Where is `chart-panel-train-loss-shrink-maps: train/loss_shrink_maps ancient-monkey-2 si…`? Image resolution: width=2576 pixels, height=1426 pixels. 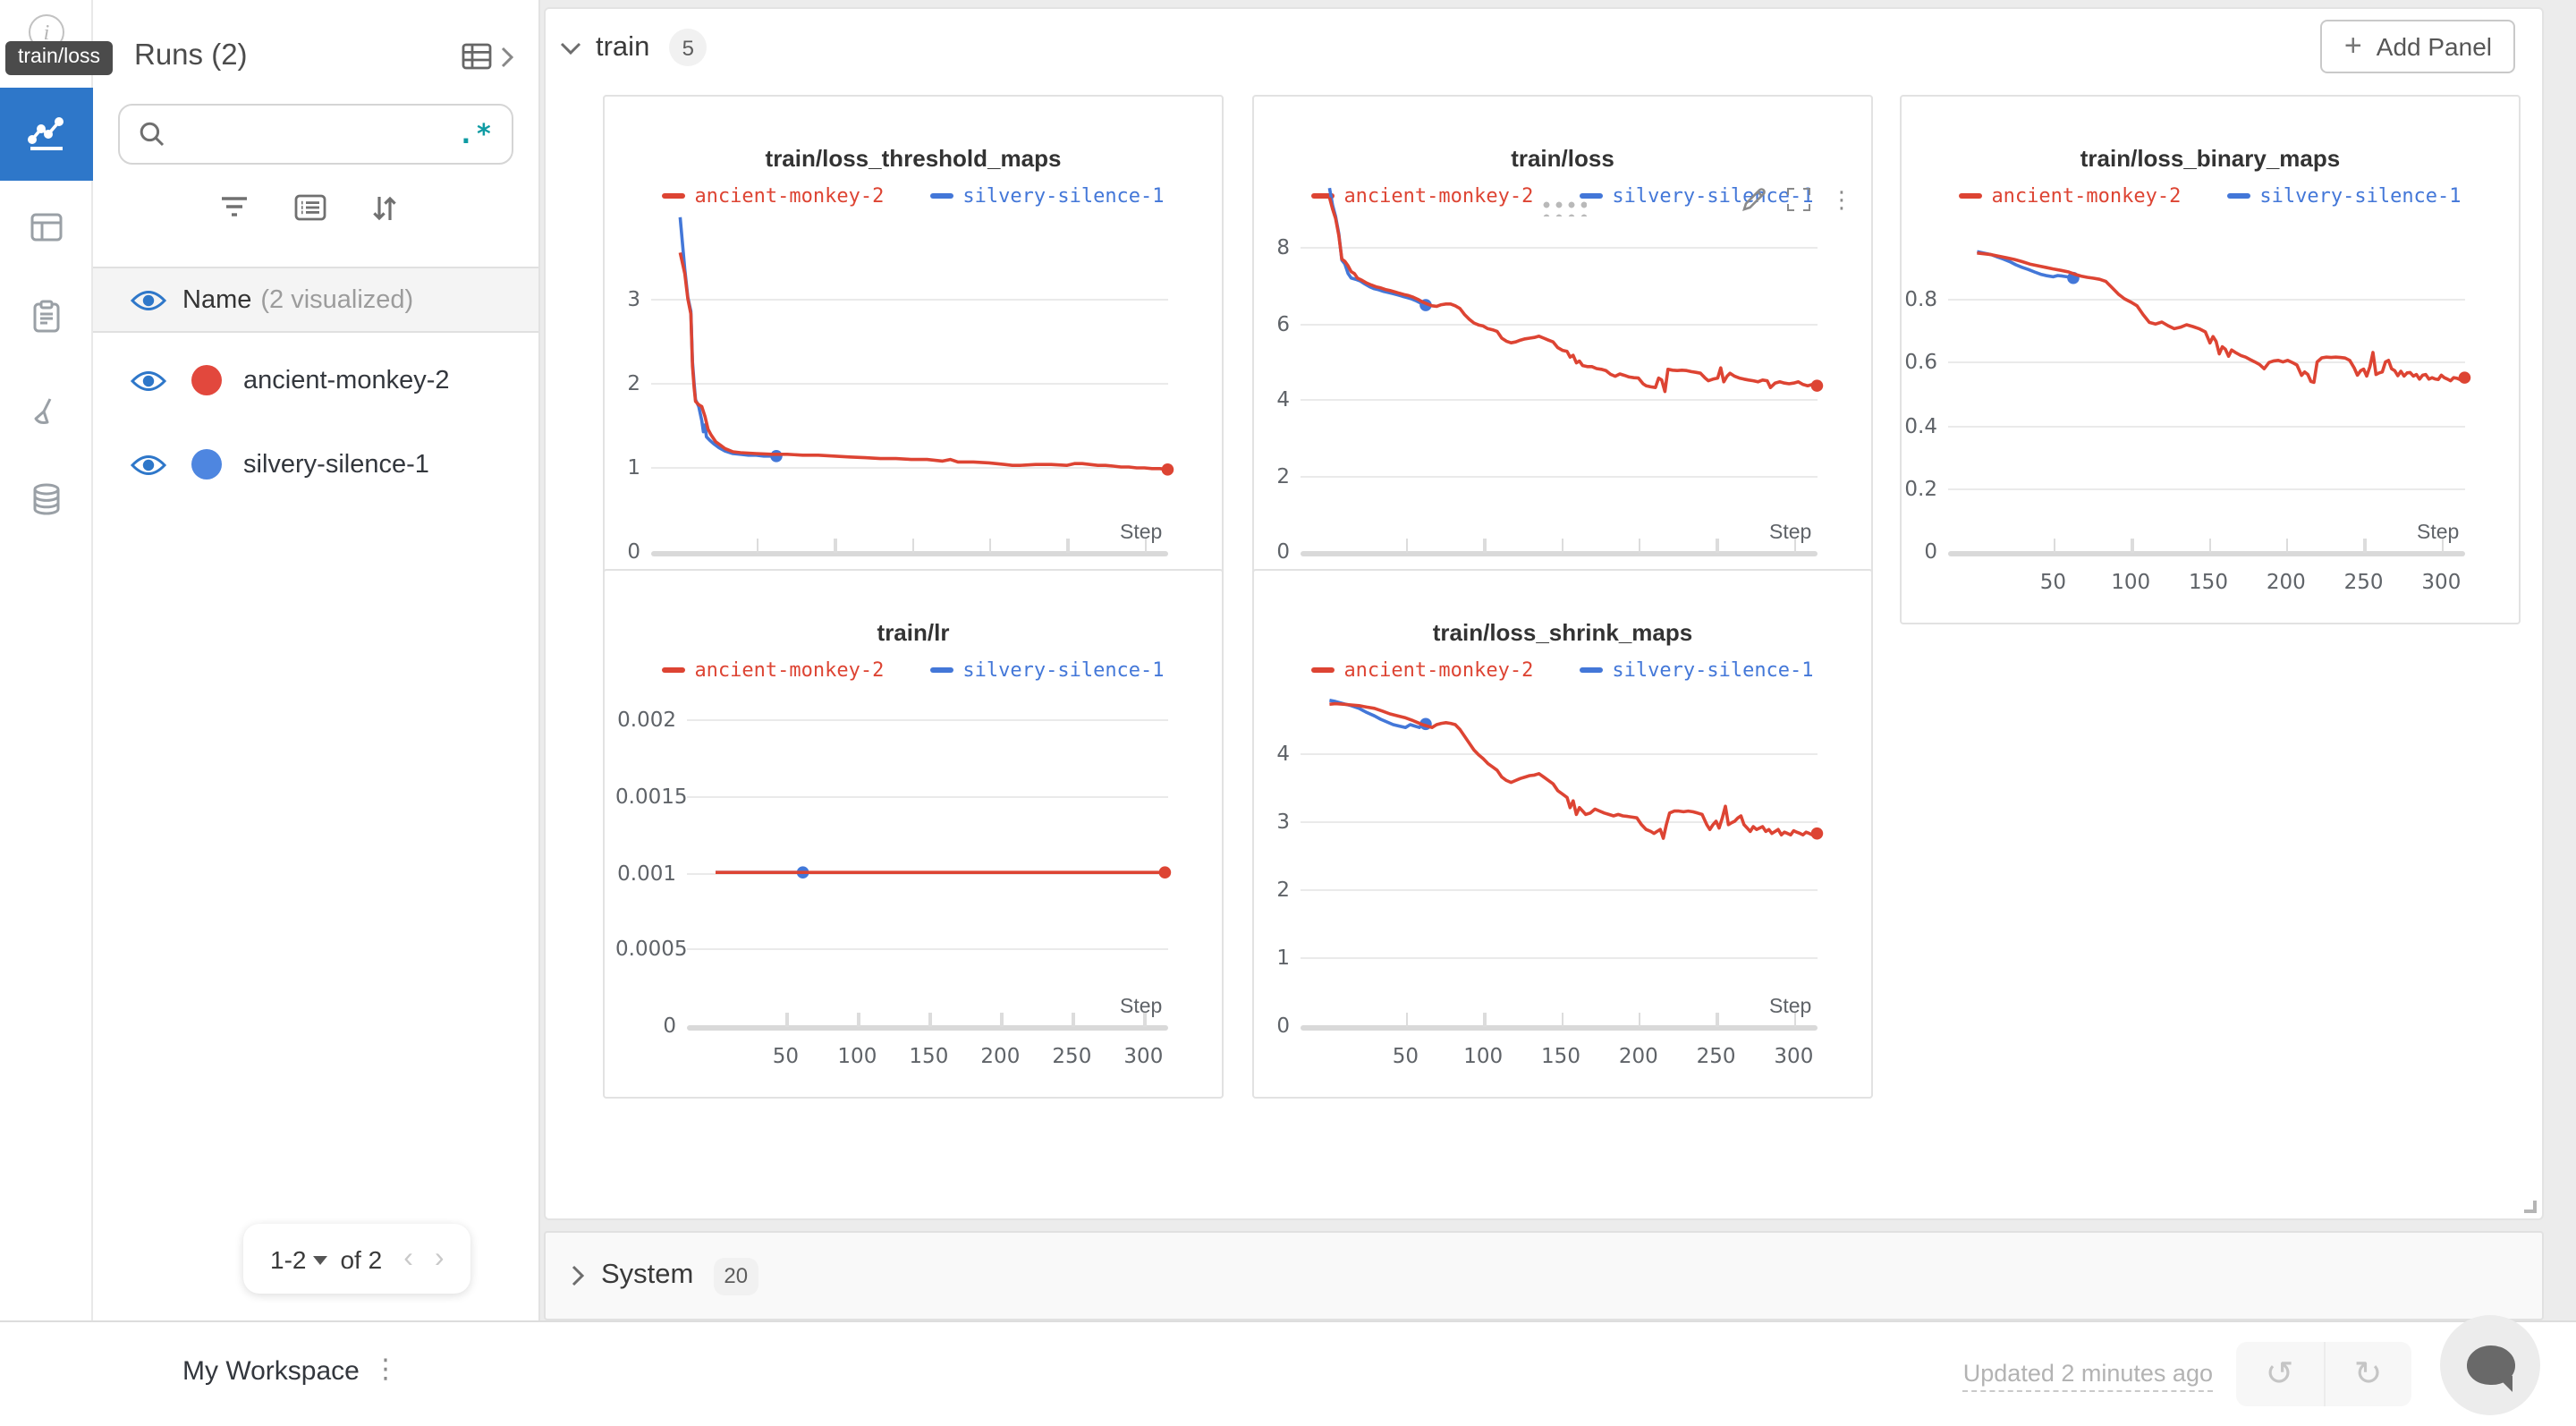 chart-panel-train-loss-shrink-maps: train/loss_shrink_maps ancient-monkey-2 si… is located at coordinates (1562, 834).